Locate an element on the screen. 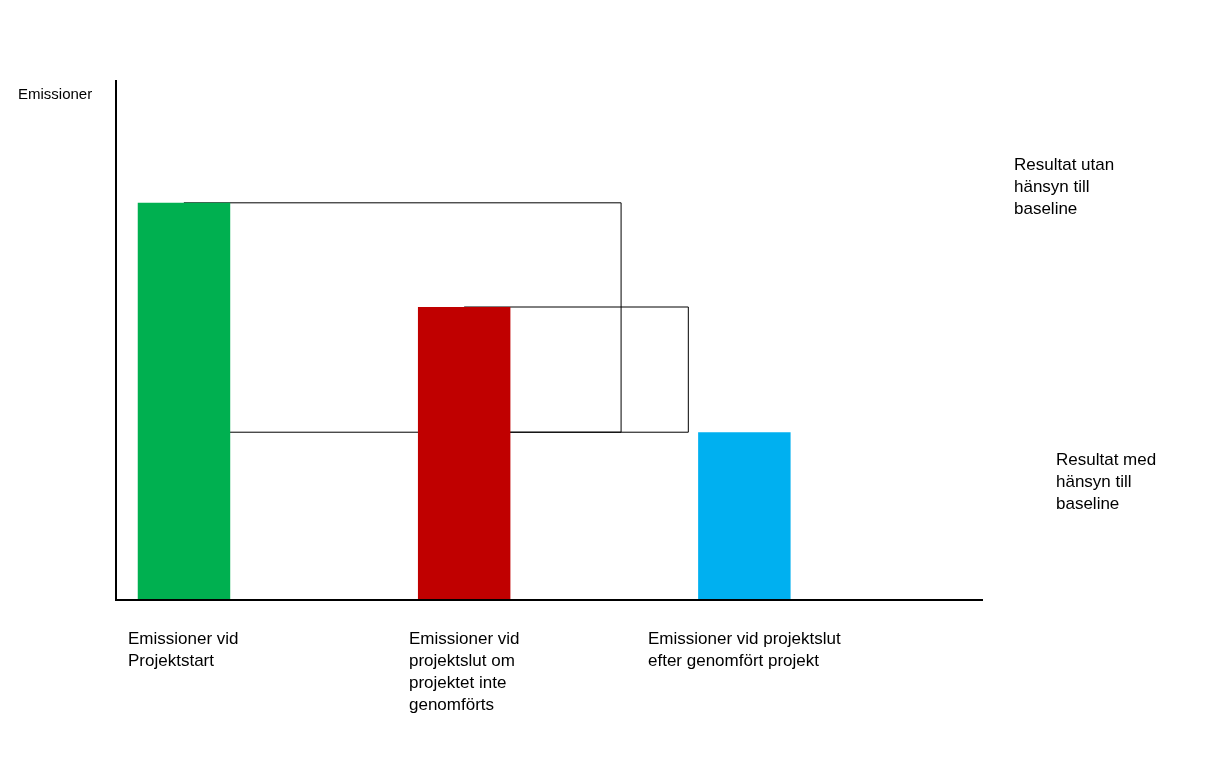 The image size is (1206, 769). text: Emissioner is located at coordinates (55, 93).